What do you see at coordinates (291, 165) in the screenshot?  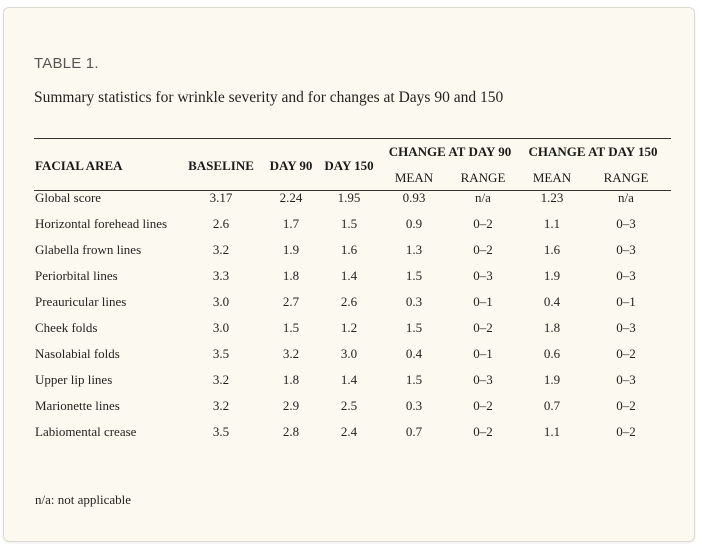 I see `header-day-90: DAY 90` at bounding box center [291, 165].